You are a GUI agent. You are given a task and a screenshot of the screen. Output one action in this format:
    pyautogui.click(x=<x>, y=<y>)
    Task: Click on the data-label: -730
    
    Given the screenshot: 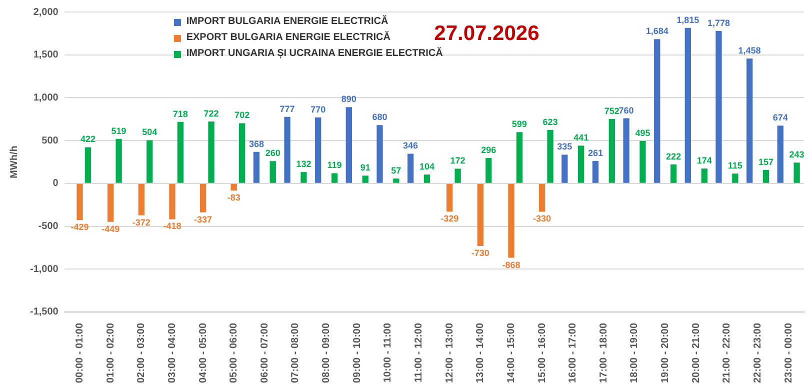 What is the action you would take?
    pyautogui.click(x=480, y=253)
    